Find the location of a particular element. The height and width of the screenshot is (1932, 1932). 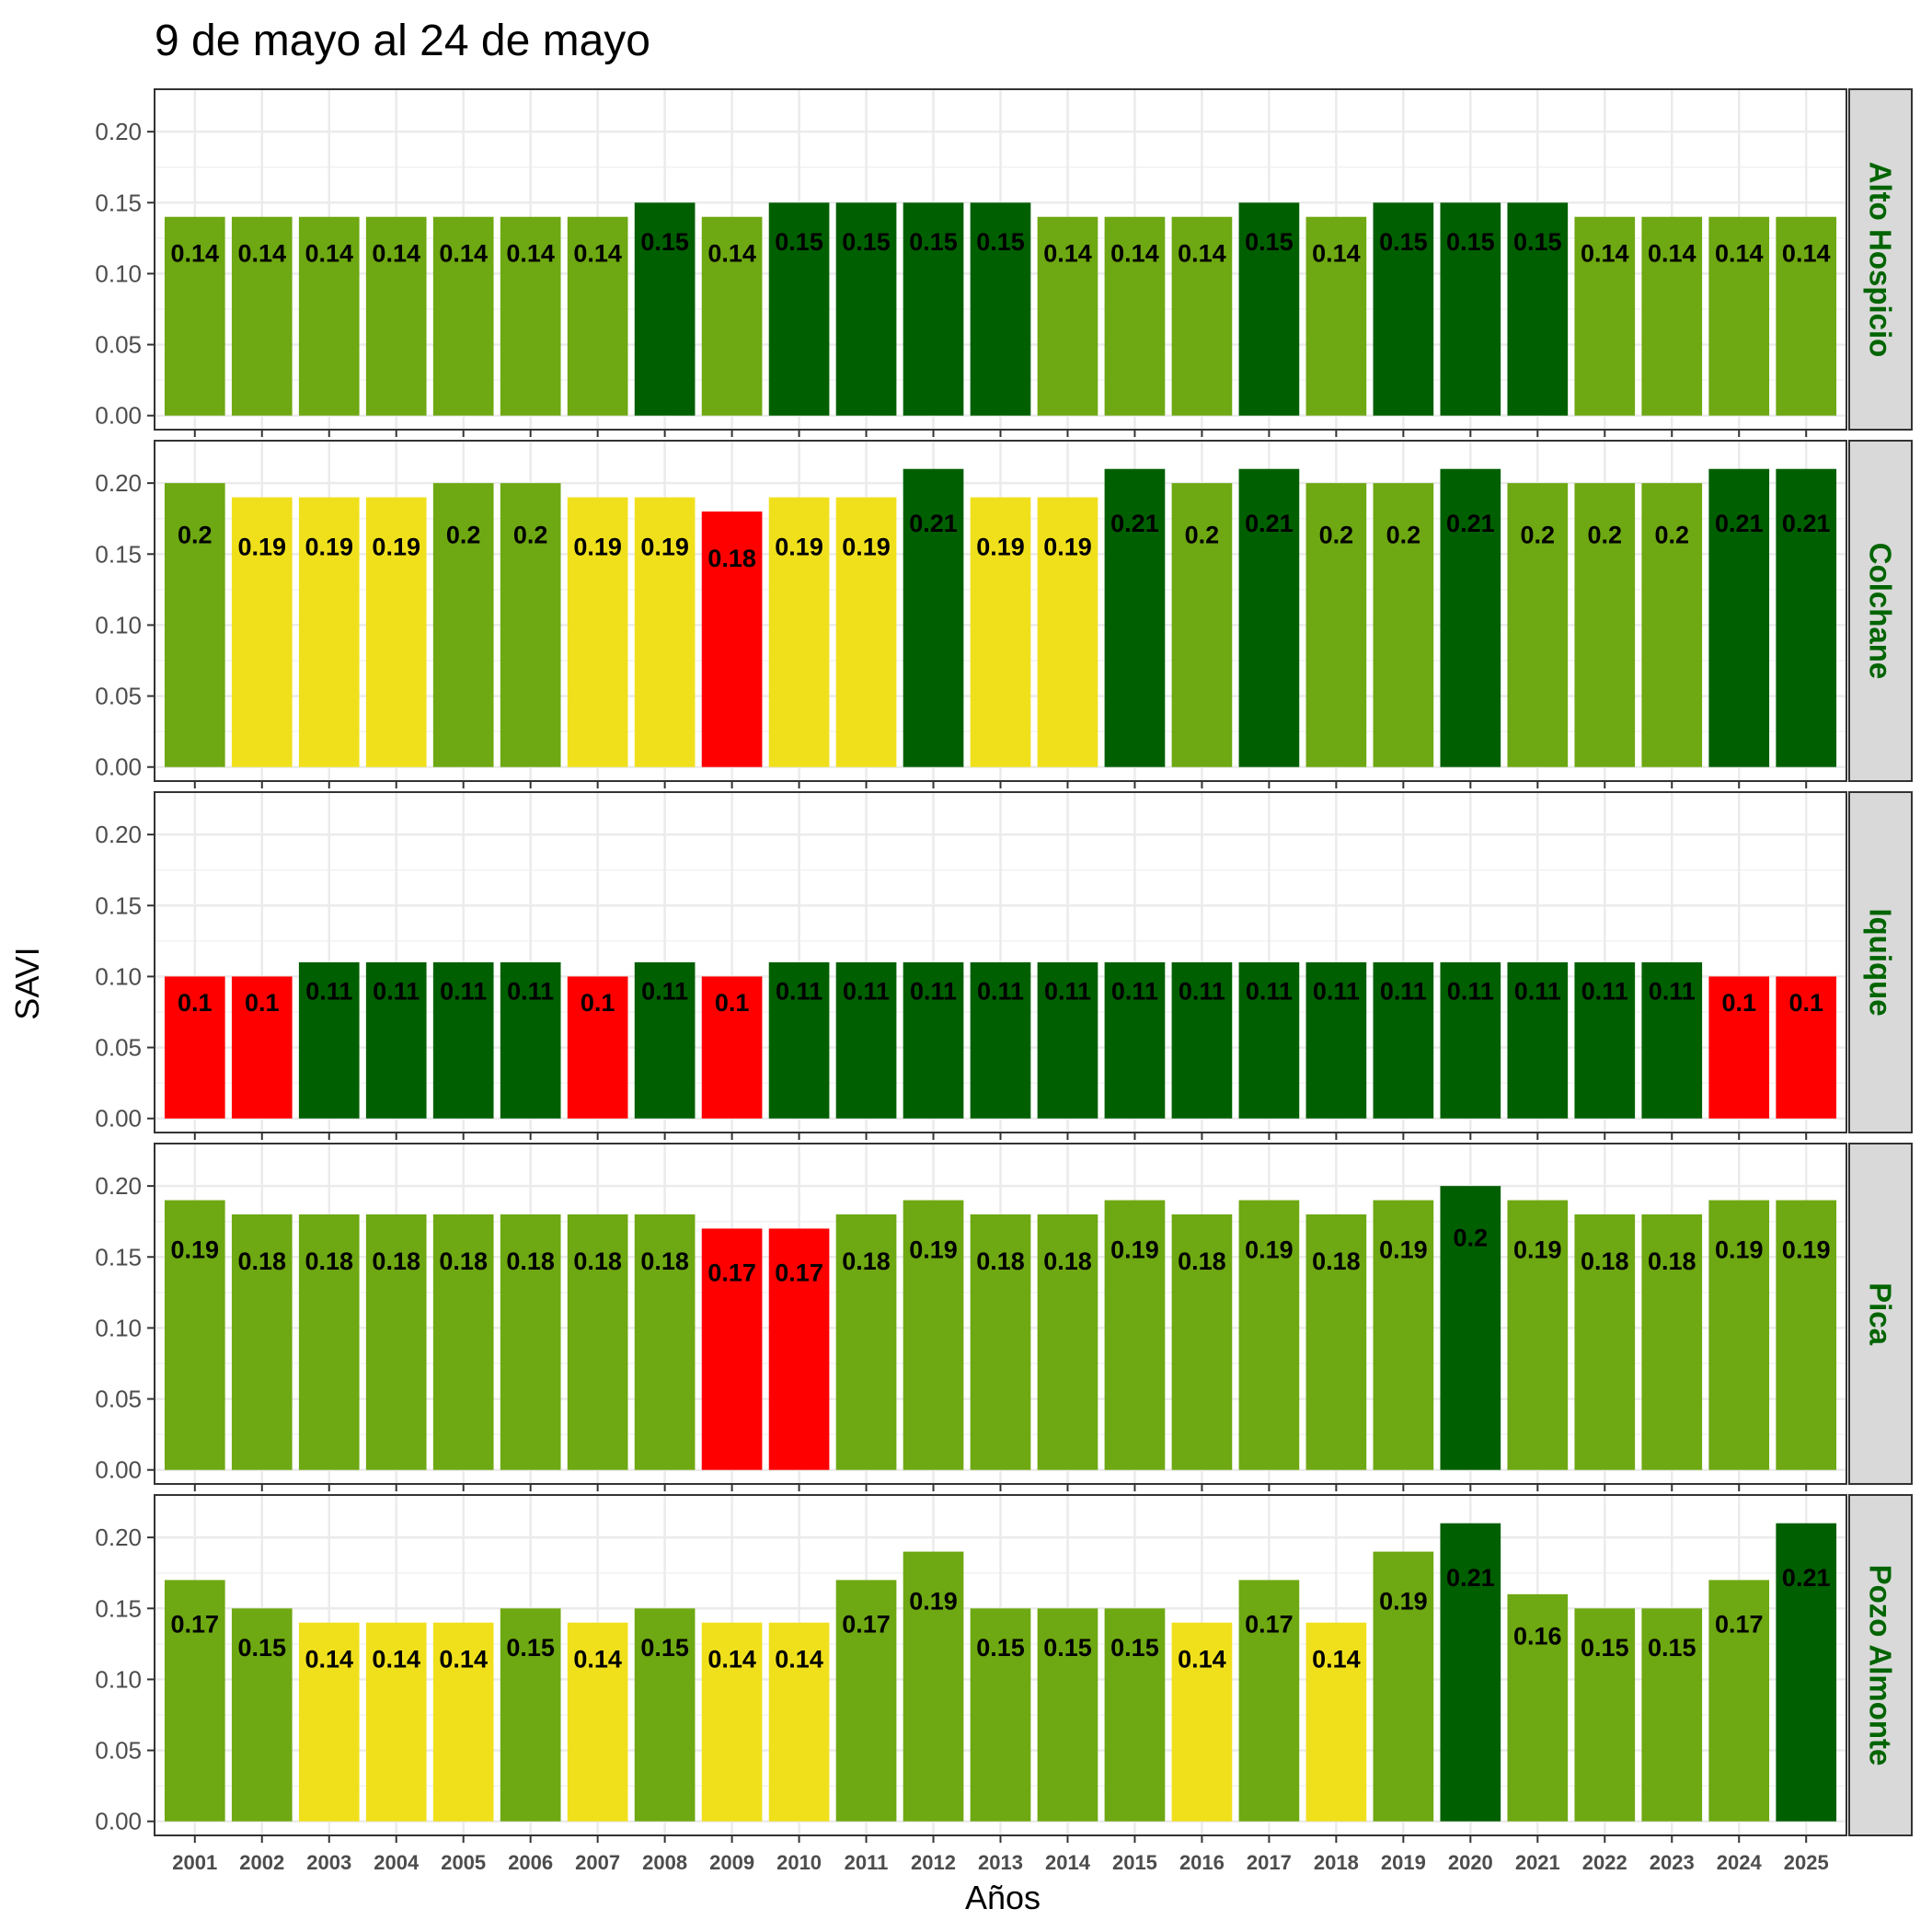

x-tick-label: 2023 is located at coordinates (1672, 1862).